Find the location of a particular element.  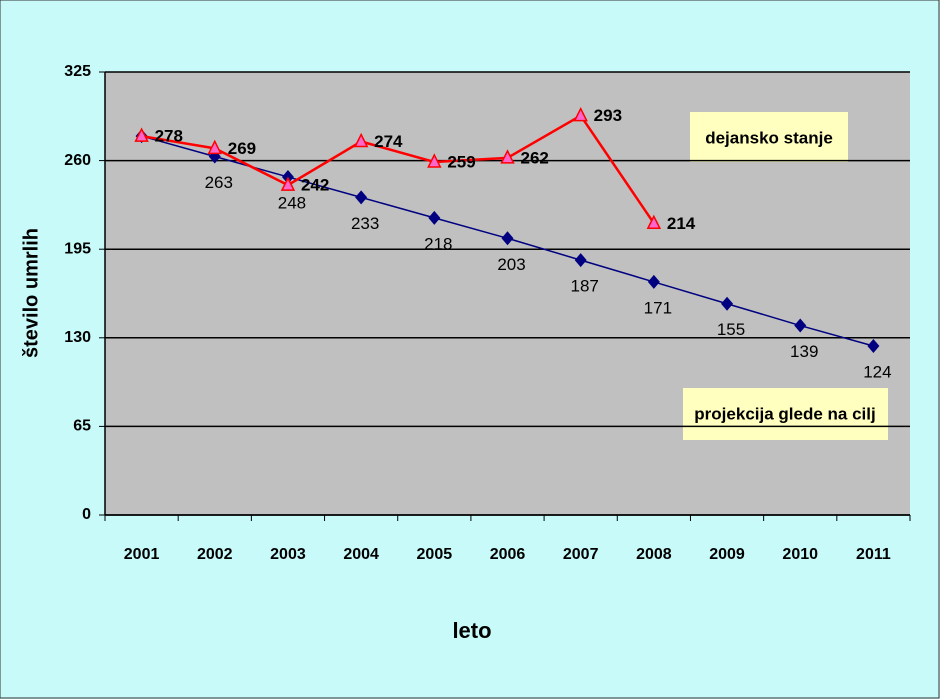

x-tick-label: 2006 is located at coordinates (508, 554).